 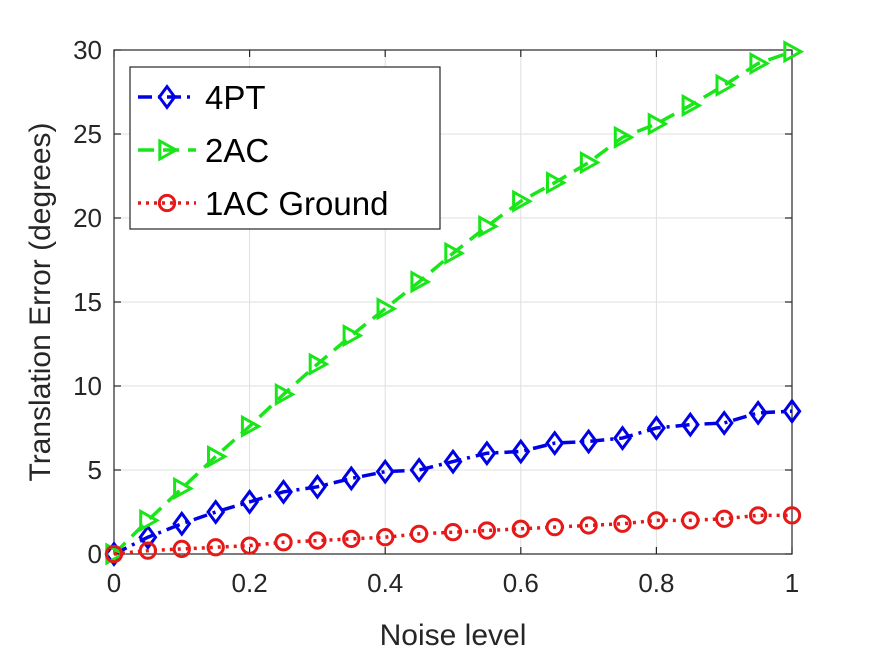 What do you see at coordinates (521, 583) in the screenshot?
I see `x-tick-label: 0.6` at bounding box center [521, 583].